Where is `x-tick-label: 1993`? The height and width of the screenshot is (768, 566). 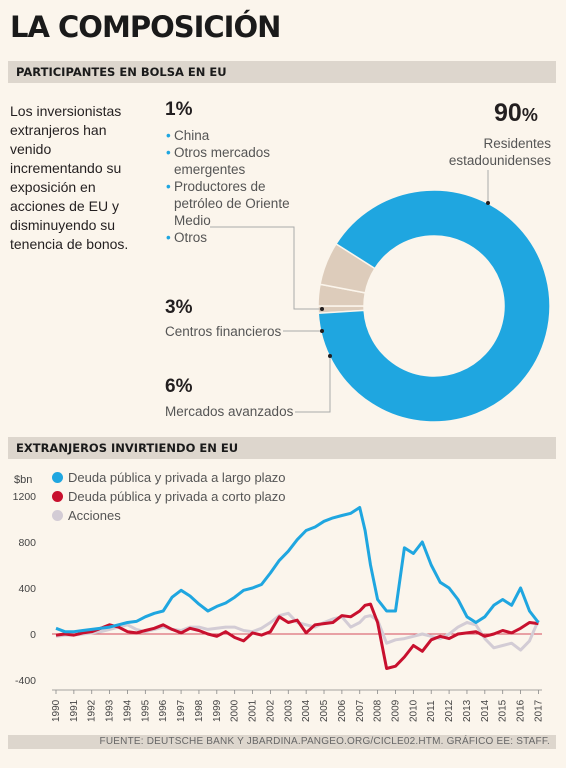 x-tick-label: 1993 is located at coordinates (110, 710).